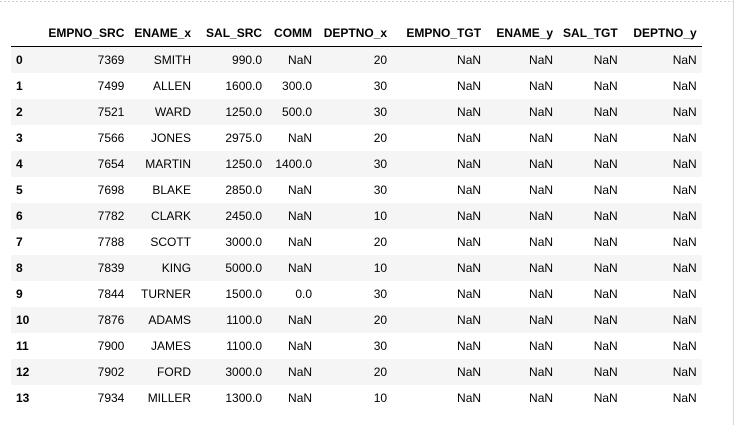 Image resolution: width=735 pixels, height=425 pixels. What do you see at coordinates (19, 138) in the screenshot?
I see `row-index: 3` at bounding box center [19, 138].